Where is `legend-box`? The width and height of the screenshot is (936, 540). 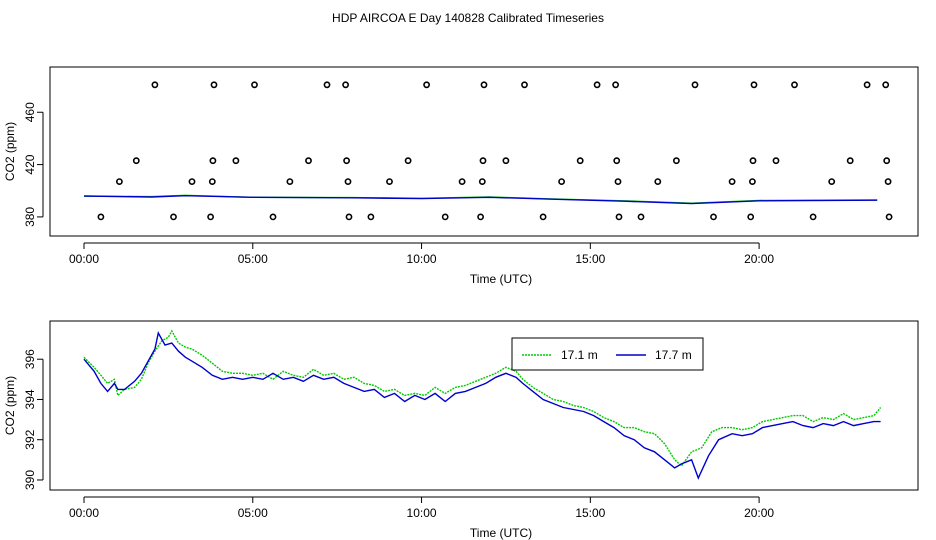
legend-box is located at coordinates (607, 354).